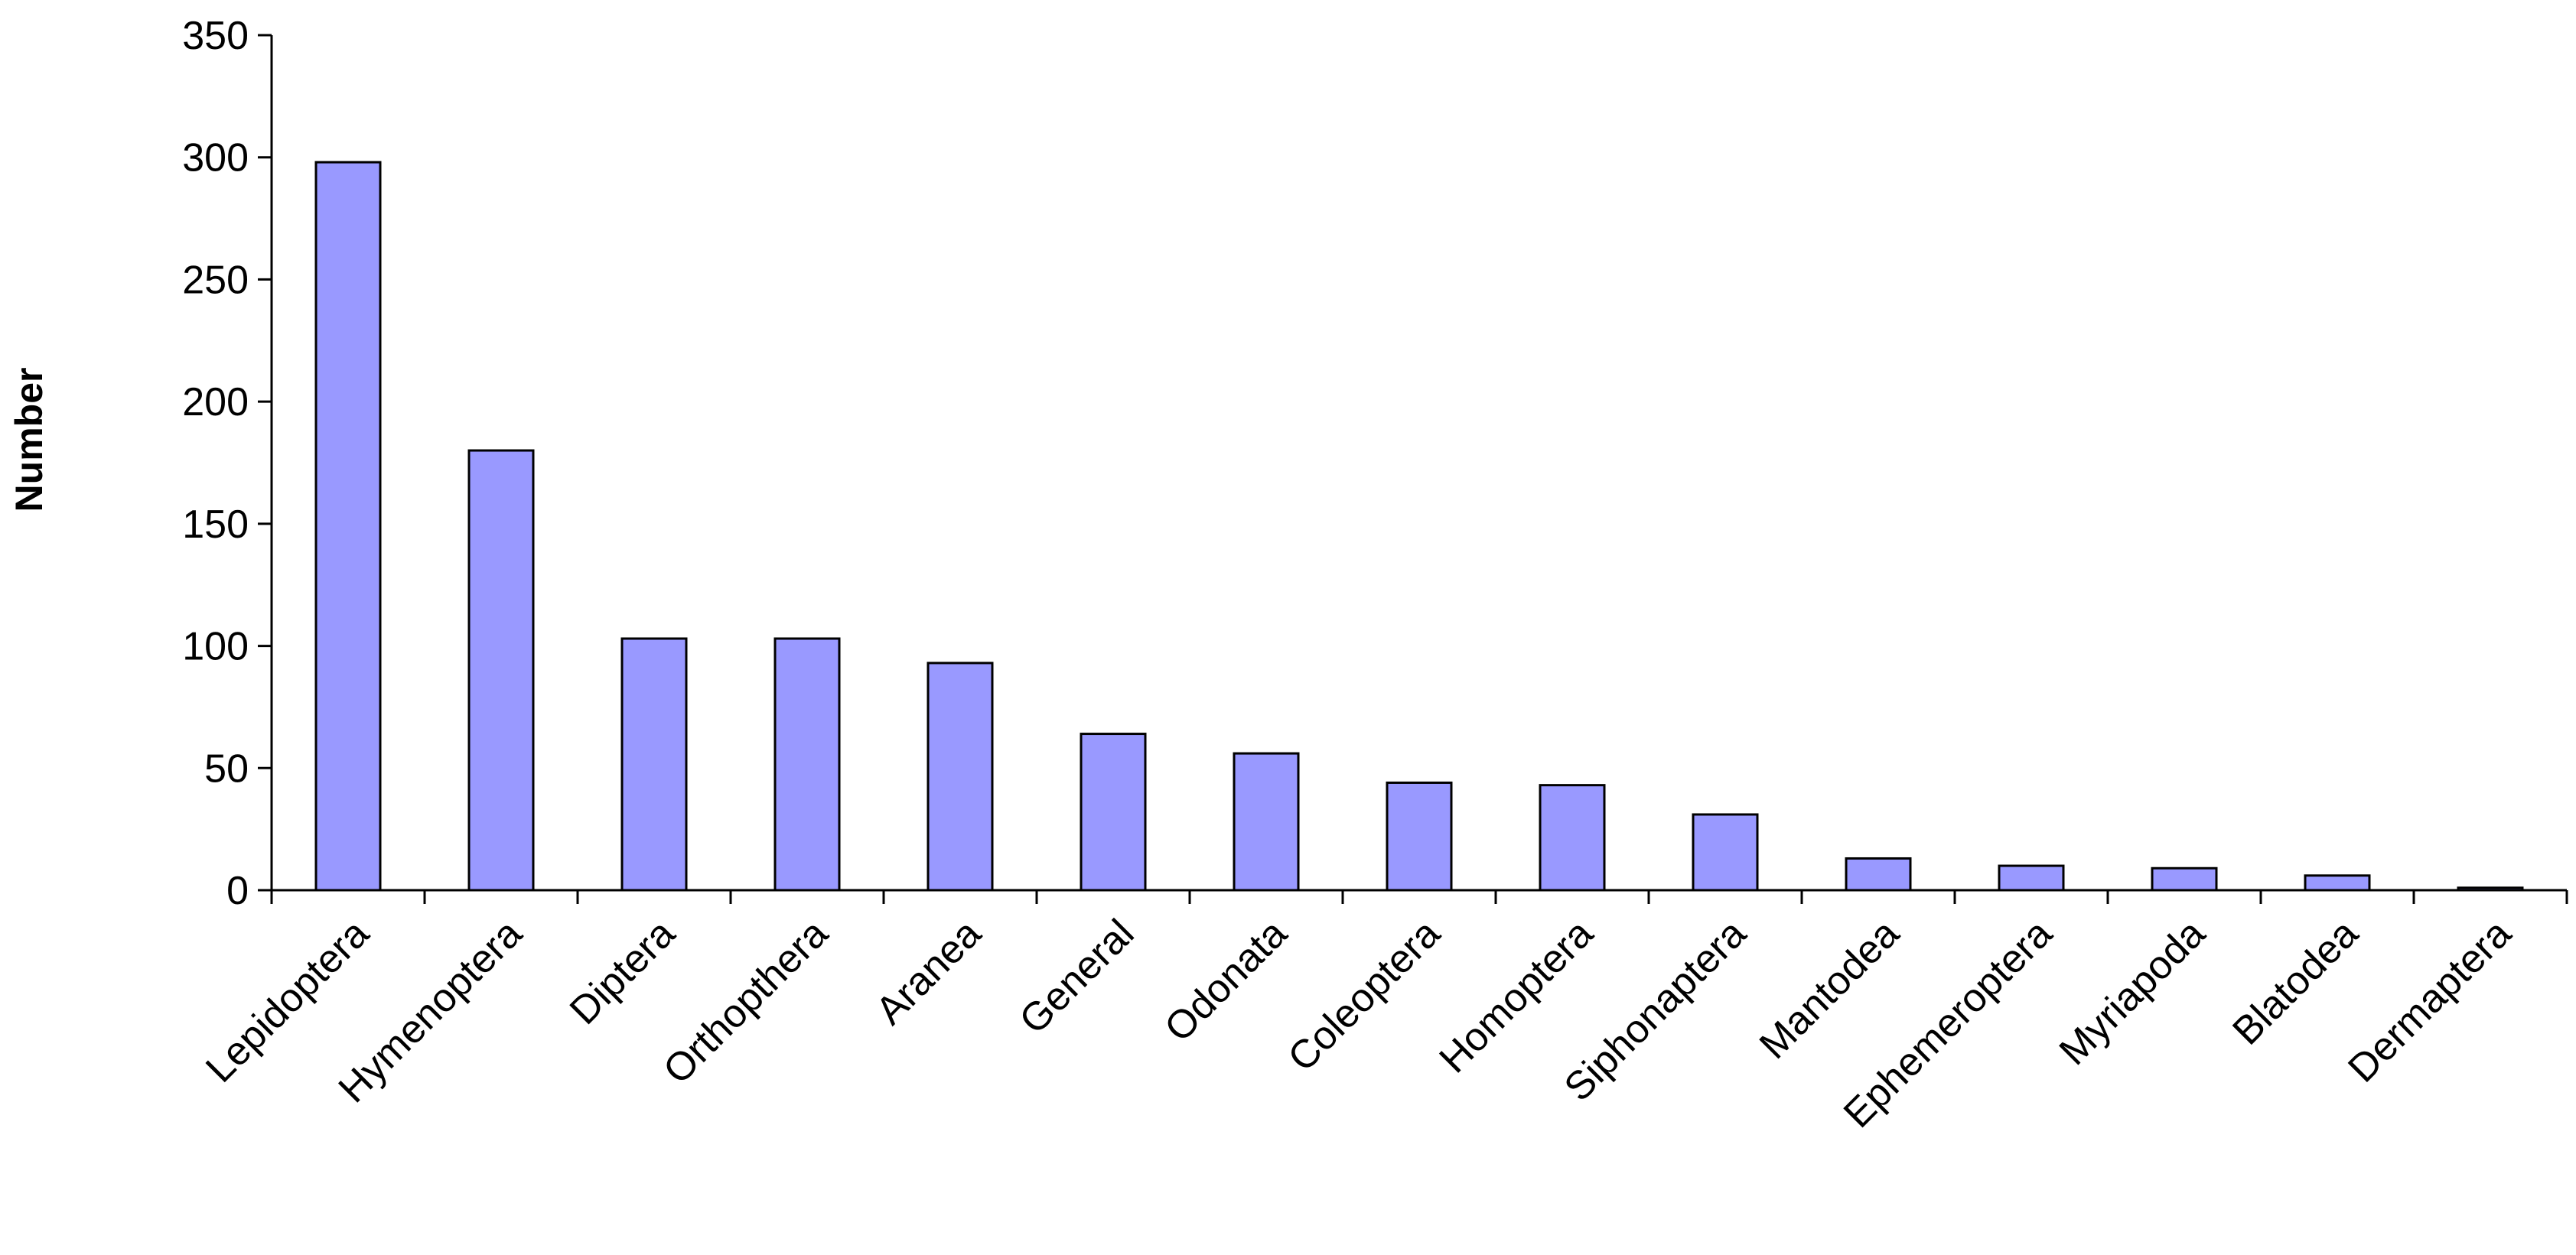 This screenshot has height=1255, width=2576. What do you see at coordinates (227, 768) in the screenshot?
I see `y-tick-label: 50` at bounding box center [227, 768].